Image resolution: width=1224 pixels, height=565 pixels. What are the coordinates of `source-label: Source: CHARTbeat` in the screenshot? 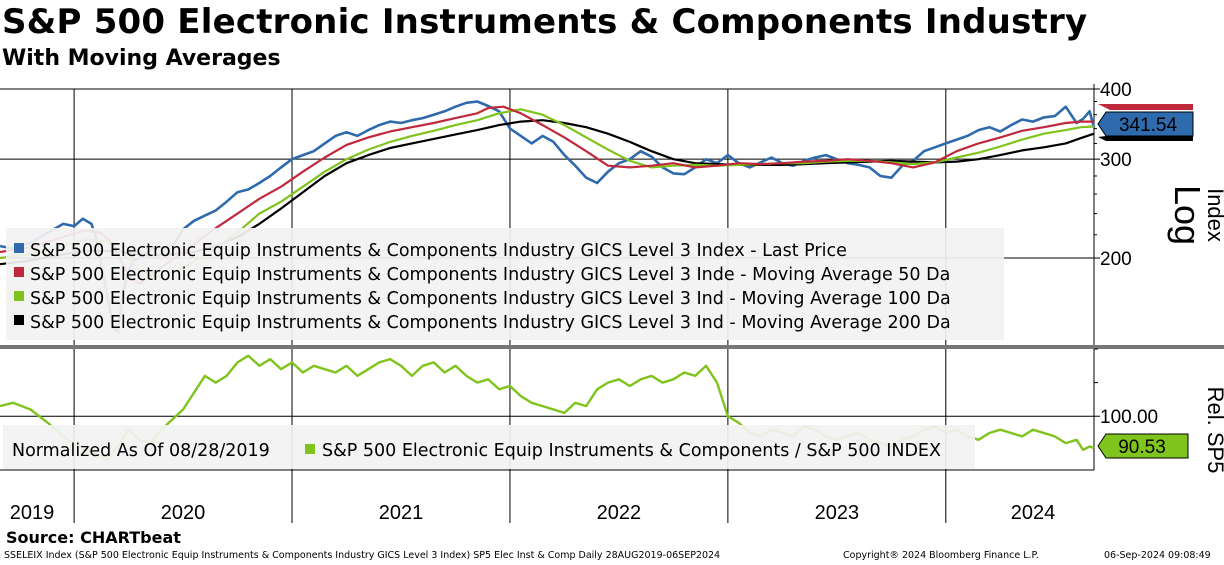 It's located at (93, 537).